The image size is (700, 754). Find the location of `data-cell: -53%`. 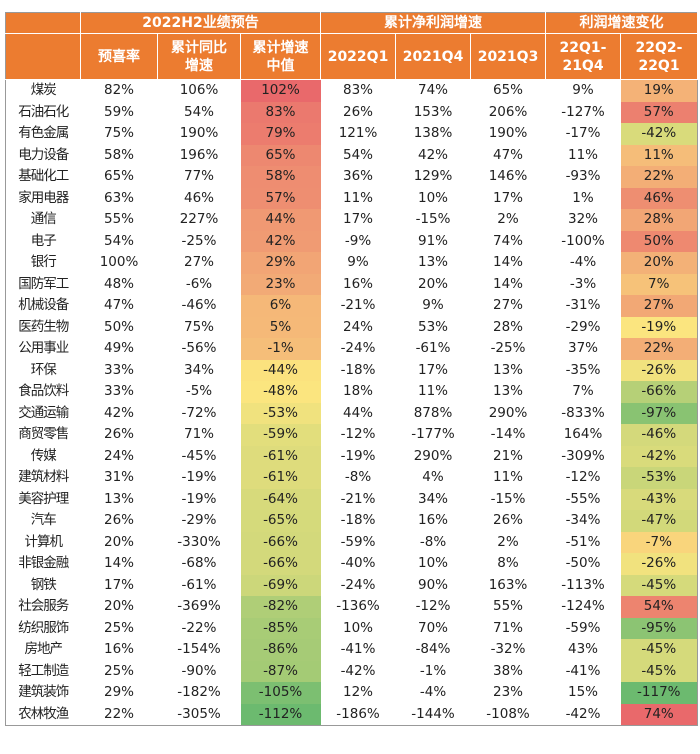

data-cell: -53% is located at coordinates (280, 413).